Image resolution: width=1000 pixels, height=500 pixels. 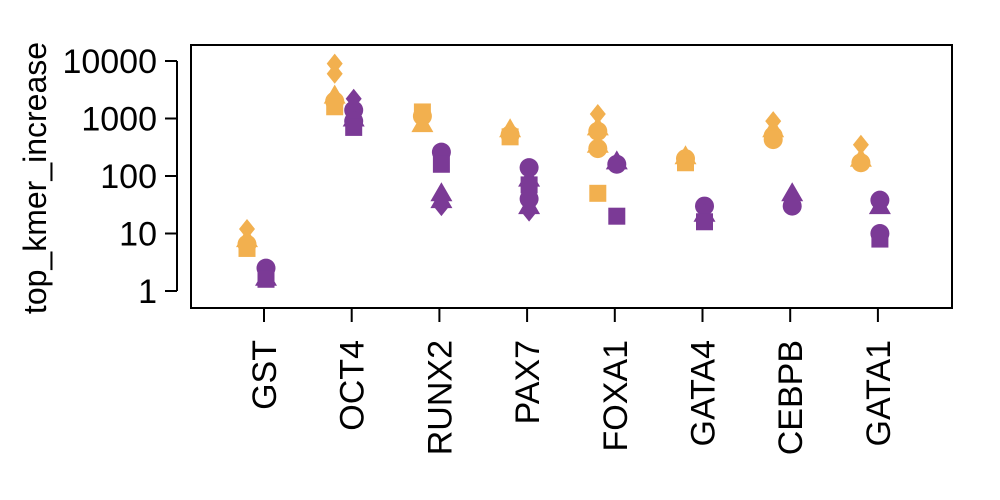 I want to click on y-tick-label: 10, so click(x=138, y=235).